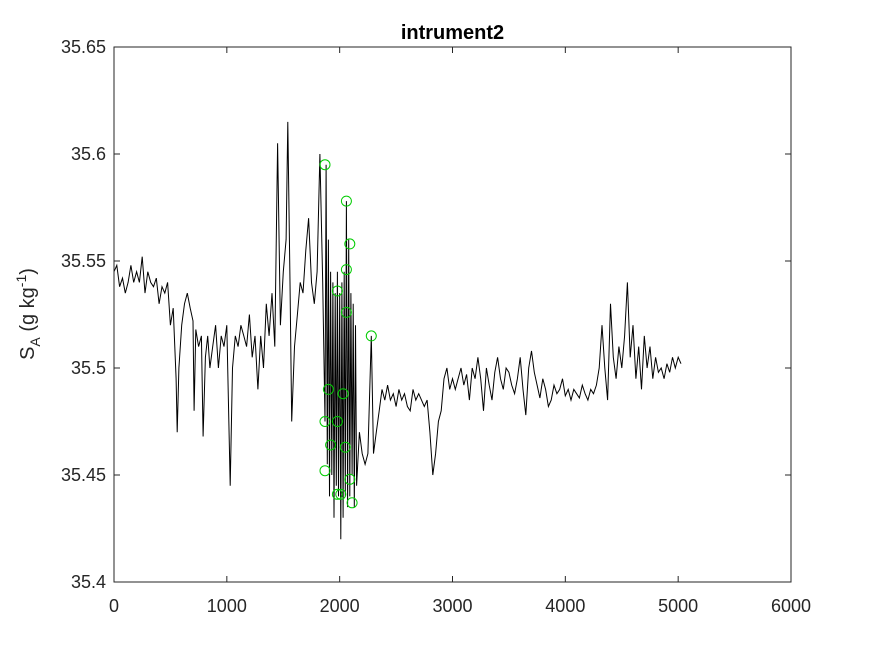  What do you see at coordinates (83, 47) in the screenshot?
I see `y-tick-label: 35.65` at bounding box center [83, 47].